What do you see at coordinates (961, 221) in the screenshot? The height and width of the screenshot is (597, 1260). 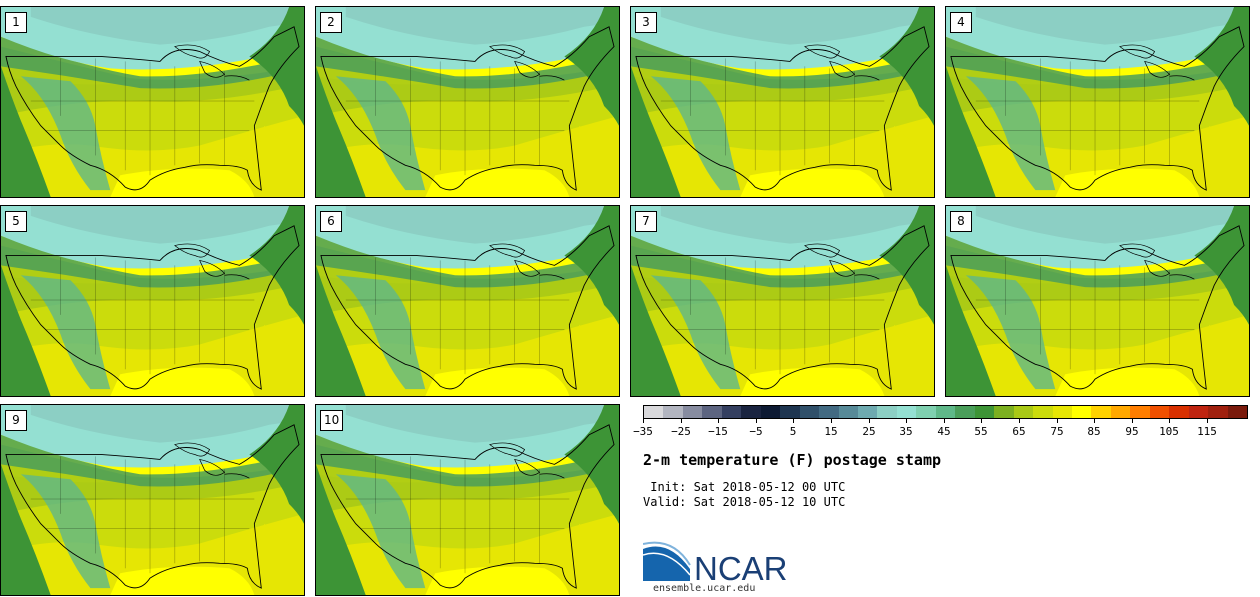 I see `panel-label: 8` at bounding box center [961, 221].